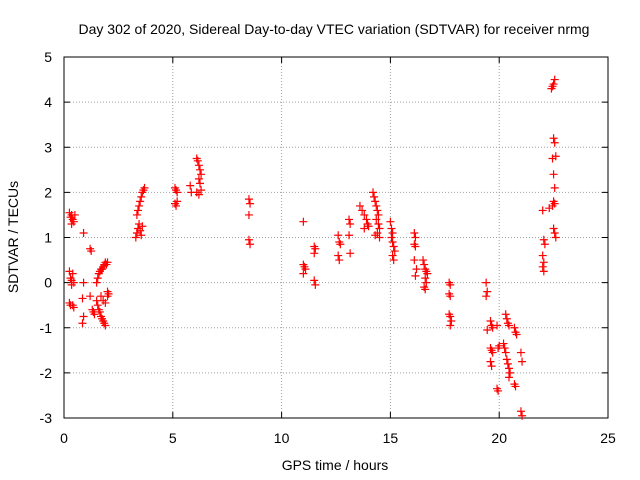 The height and width of the screenshot is (480, 640). What do you see at coordinates (46, 418) in the screenshot?
I see `y-tick-label: -3` at bounding box center [46, 418].